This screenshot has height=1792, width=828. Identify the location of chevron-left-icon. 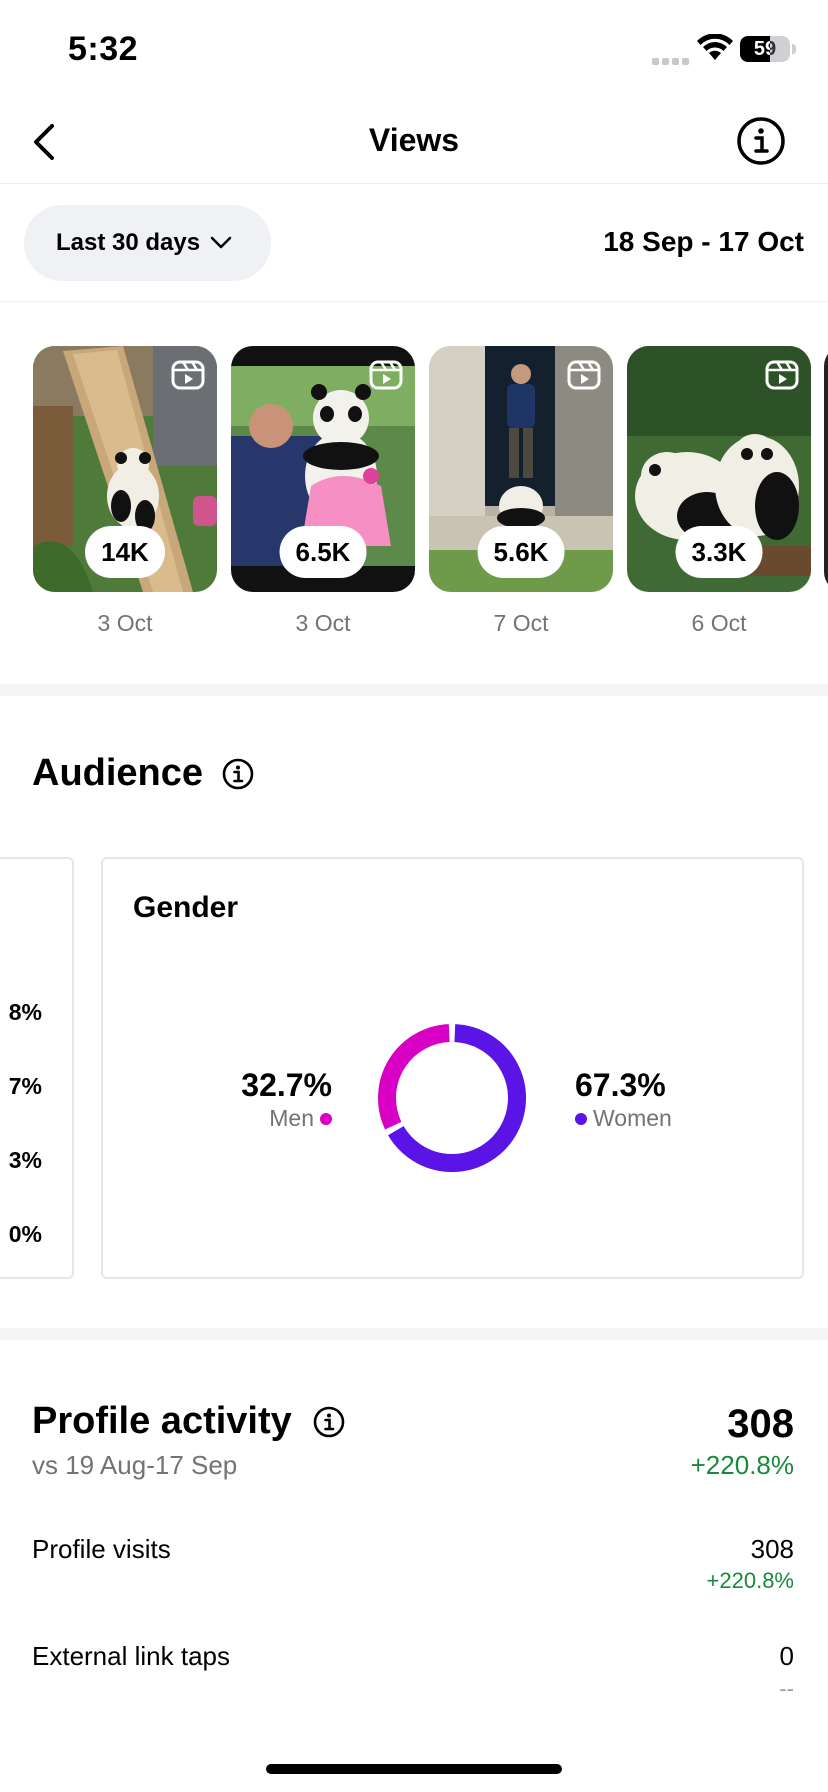
(44, 142).